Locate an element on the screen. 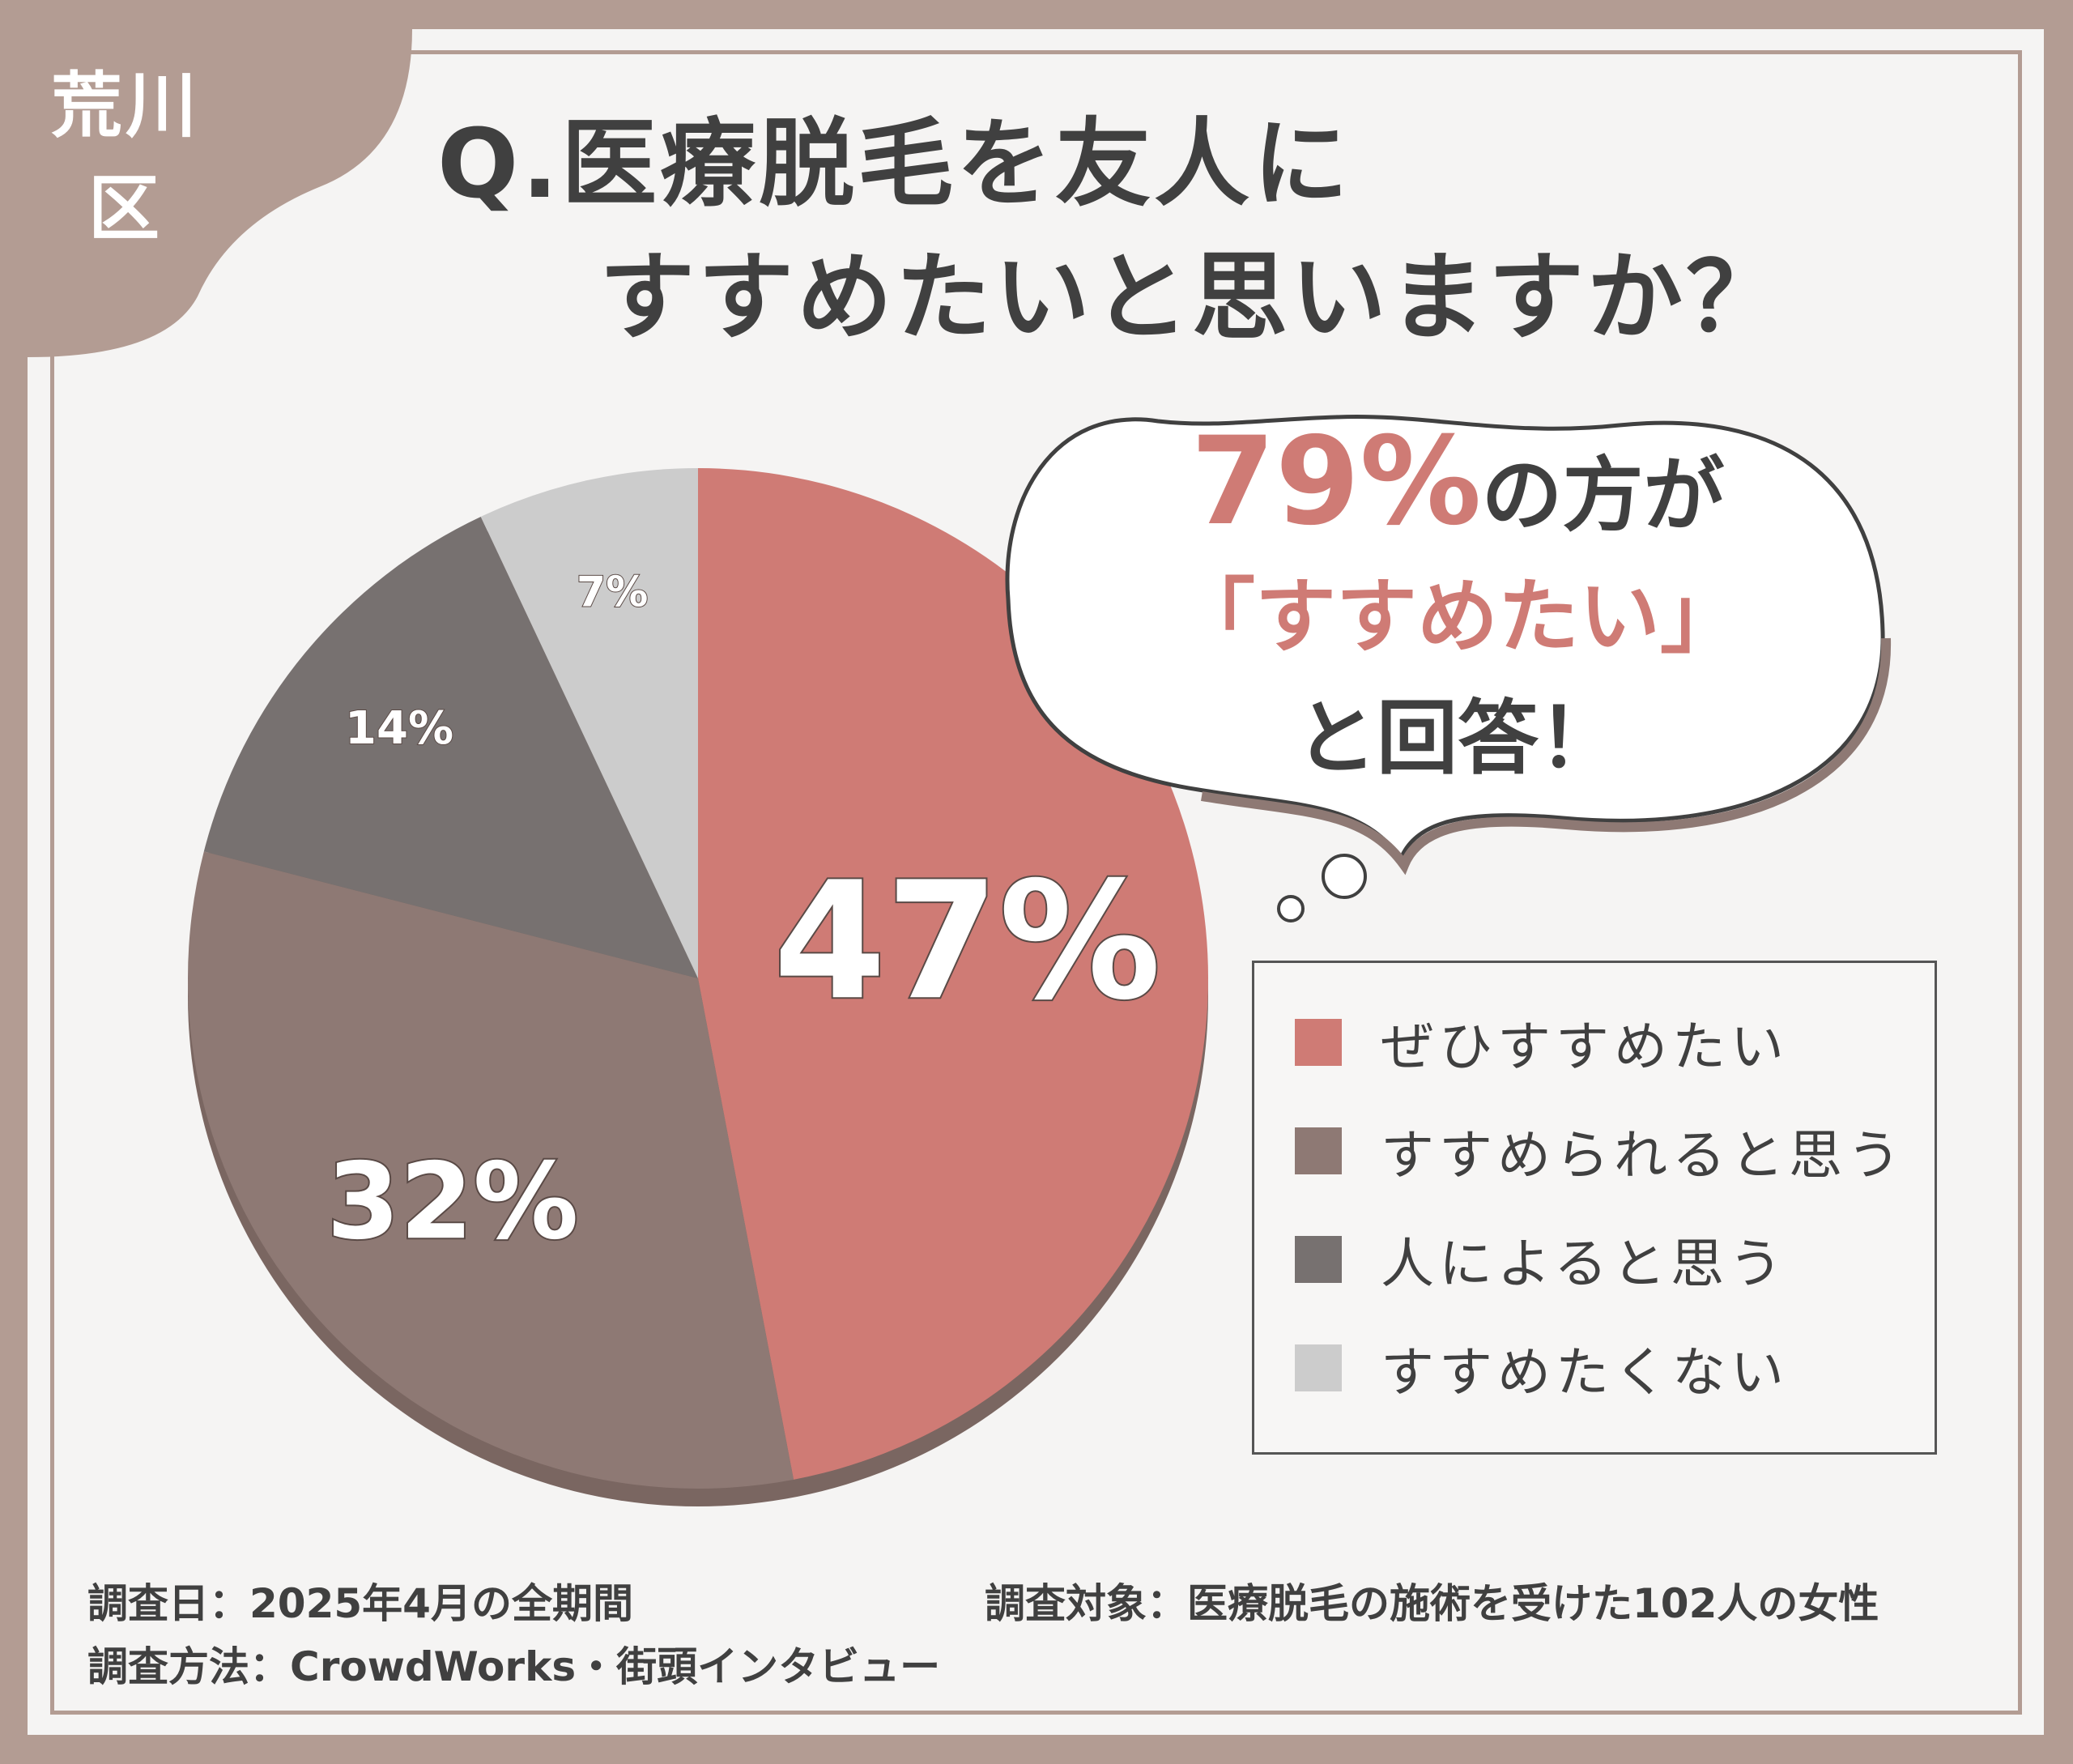  corner-decoration is located at coordinates (220, 193).